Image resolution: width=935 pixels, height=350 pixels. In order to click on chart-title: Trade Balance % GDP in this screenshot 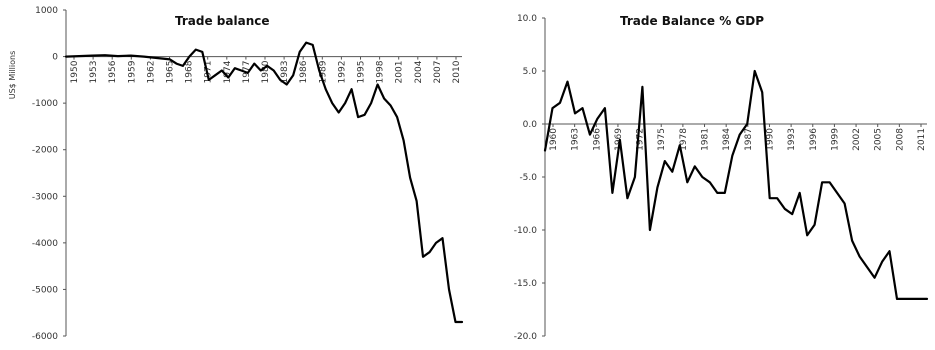, I will do `click(692, 21)`.